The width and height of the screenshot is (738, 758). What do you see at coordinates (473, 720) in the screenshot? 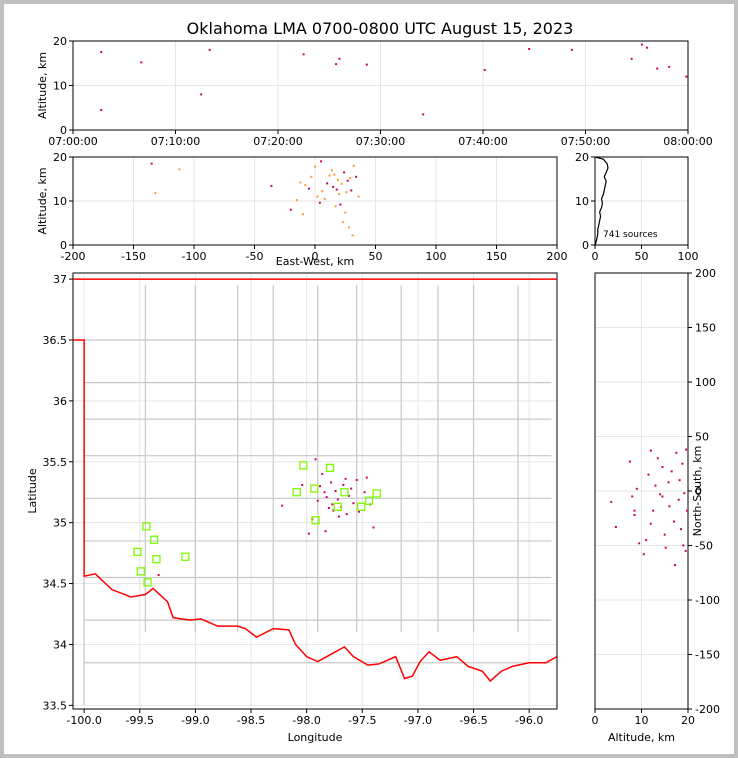
I see `x-tick-label: -96.5` at bounding box center [473, 720].